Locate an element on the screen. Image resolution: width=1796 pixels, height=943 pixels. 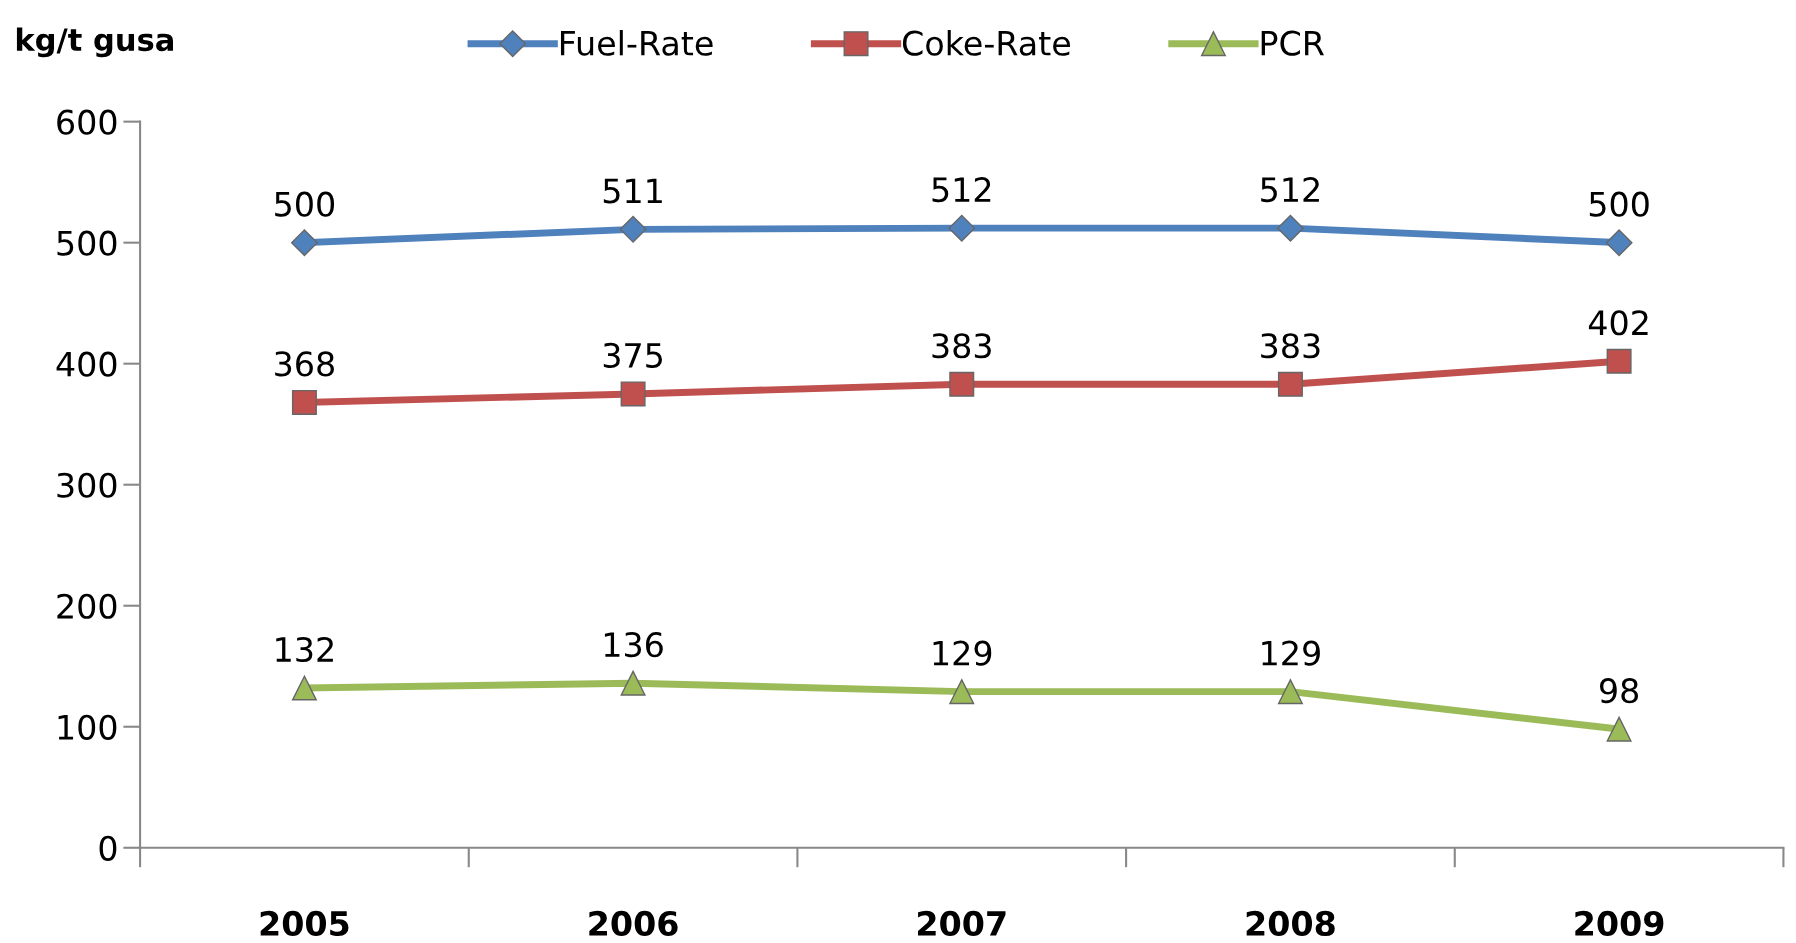
data-label: 402 is located at coordinates (1618, 323).